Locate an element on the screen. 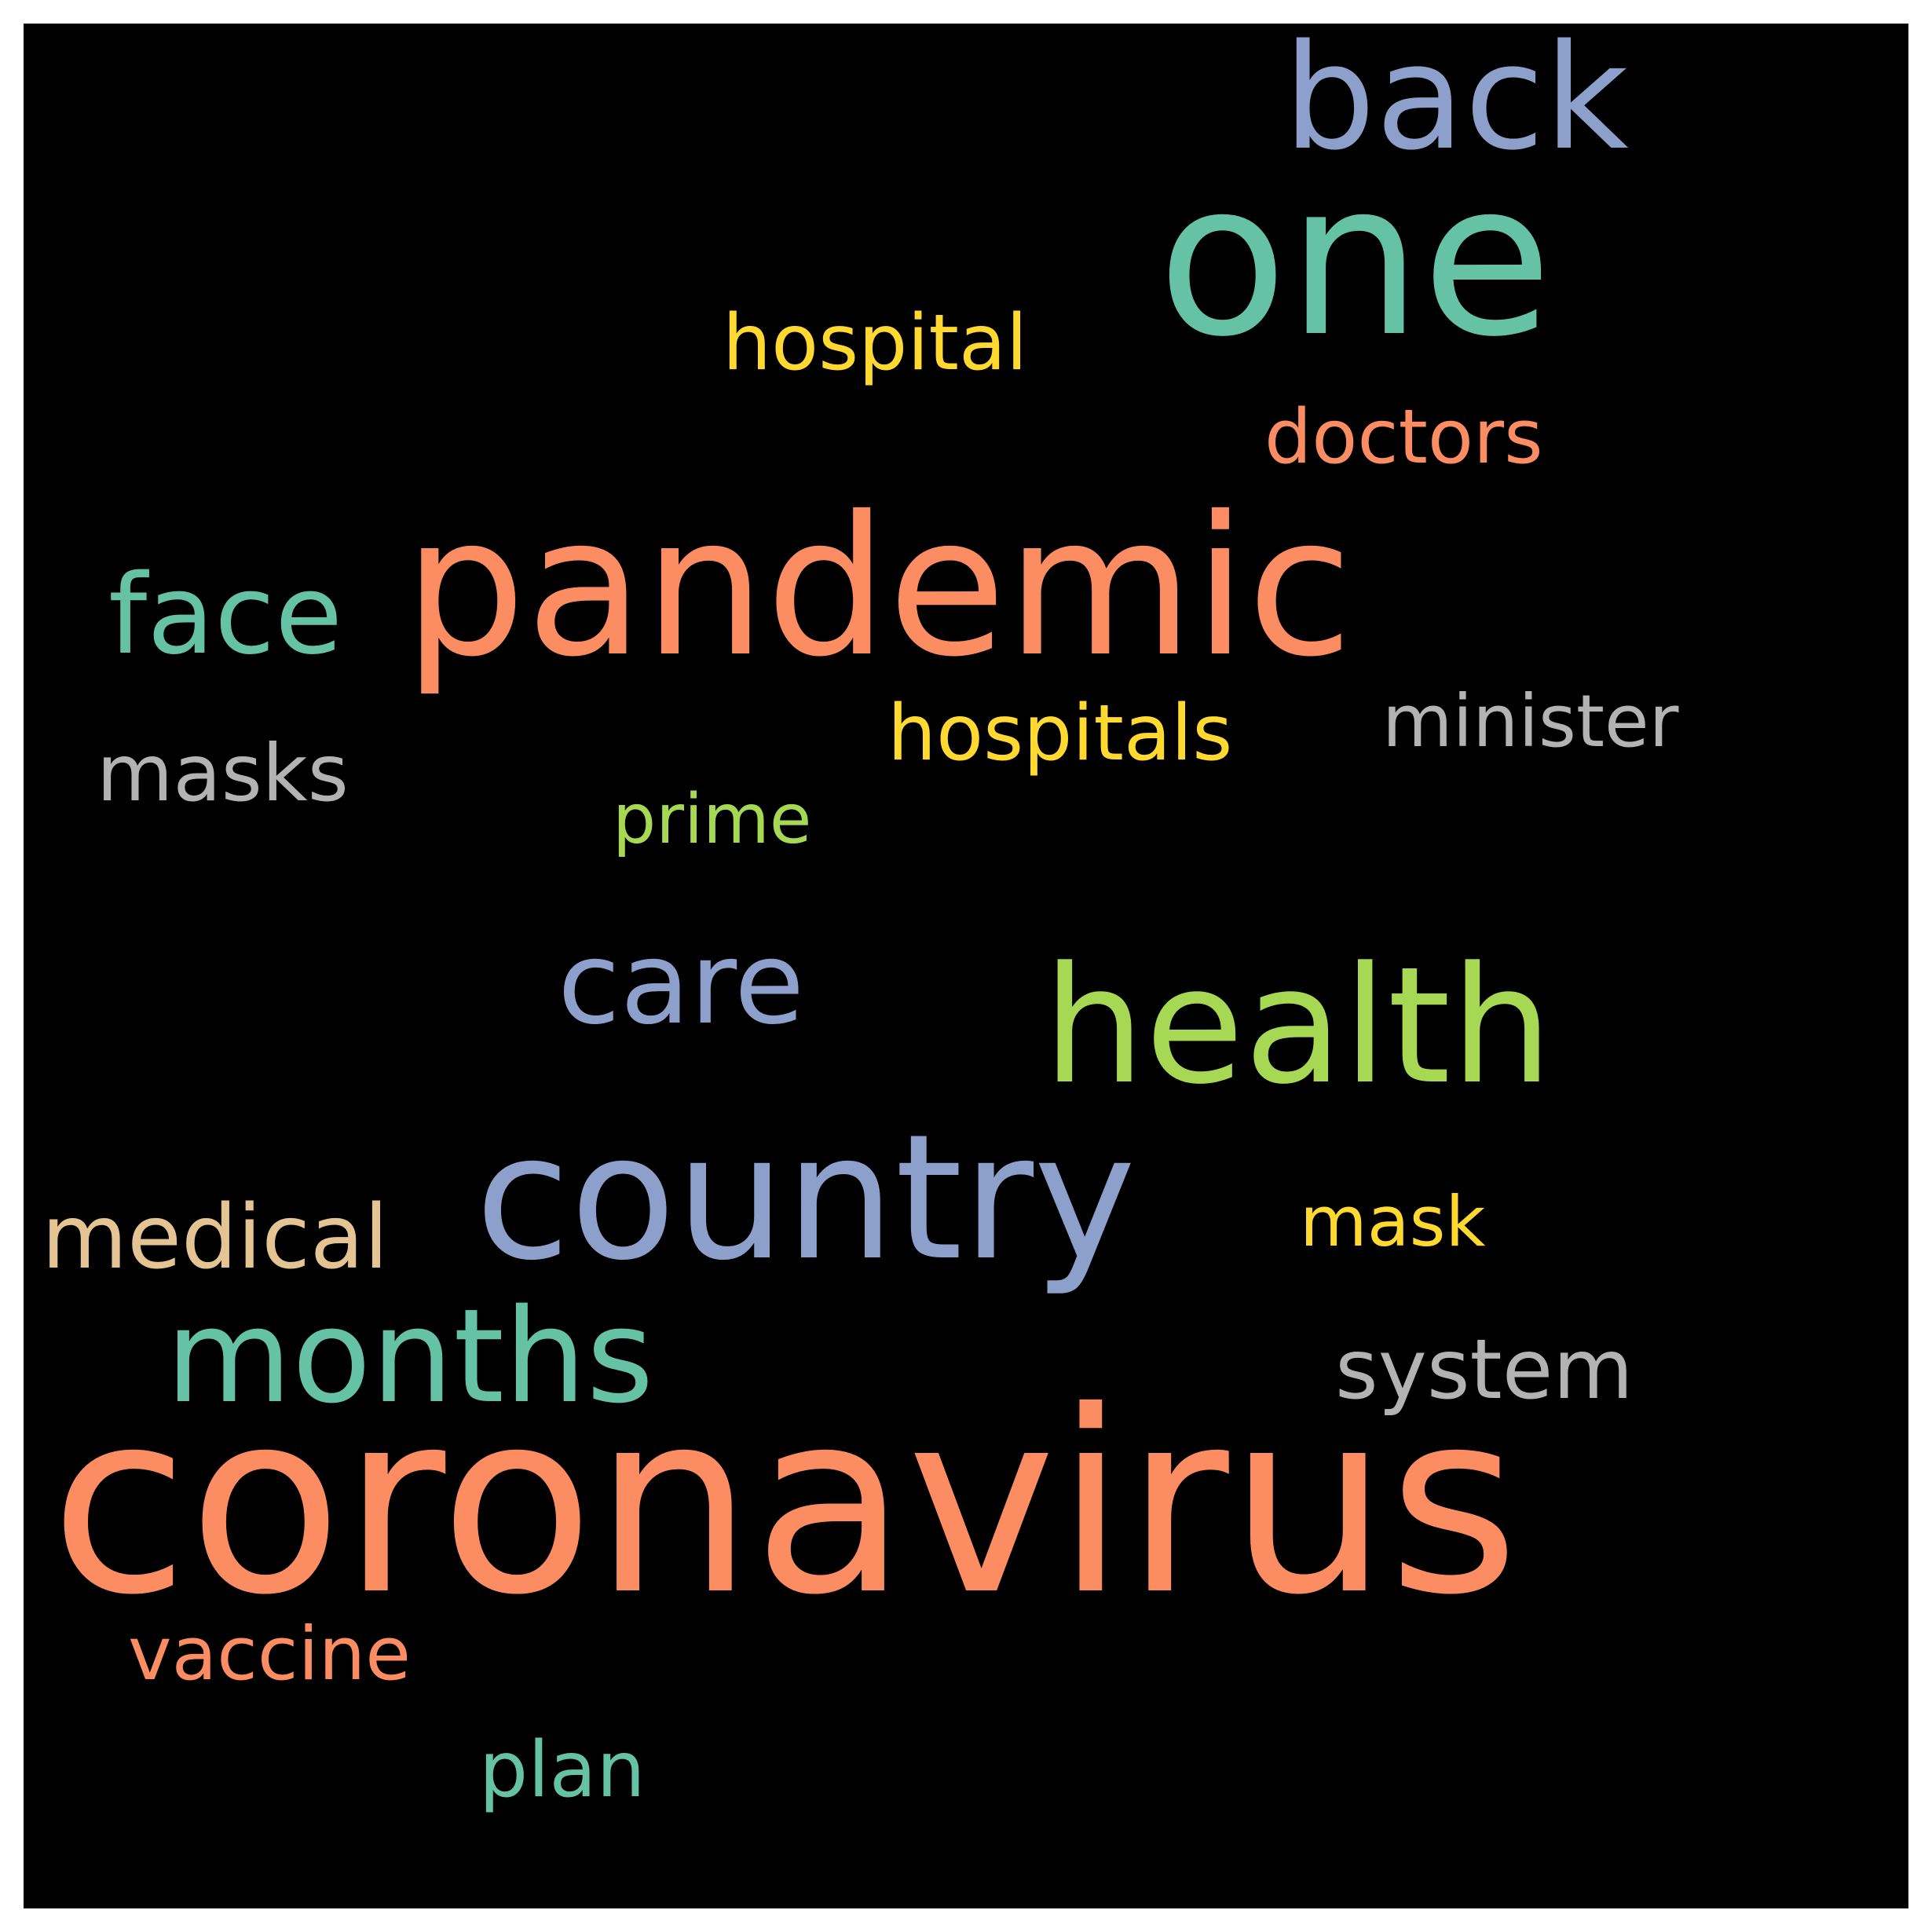 The height and width of the screenshot is (1932, 1932). word-system: system is located at coordinates (1485, 1370).